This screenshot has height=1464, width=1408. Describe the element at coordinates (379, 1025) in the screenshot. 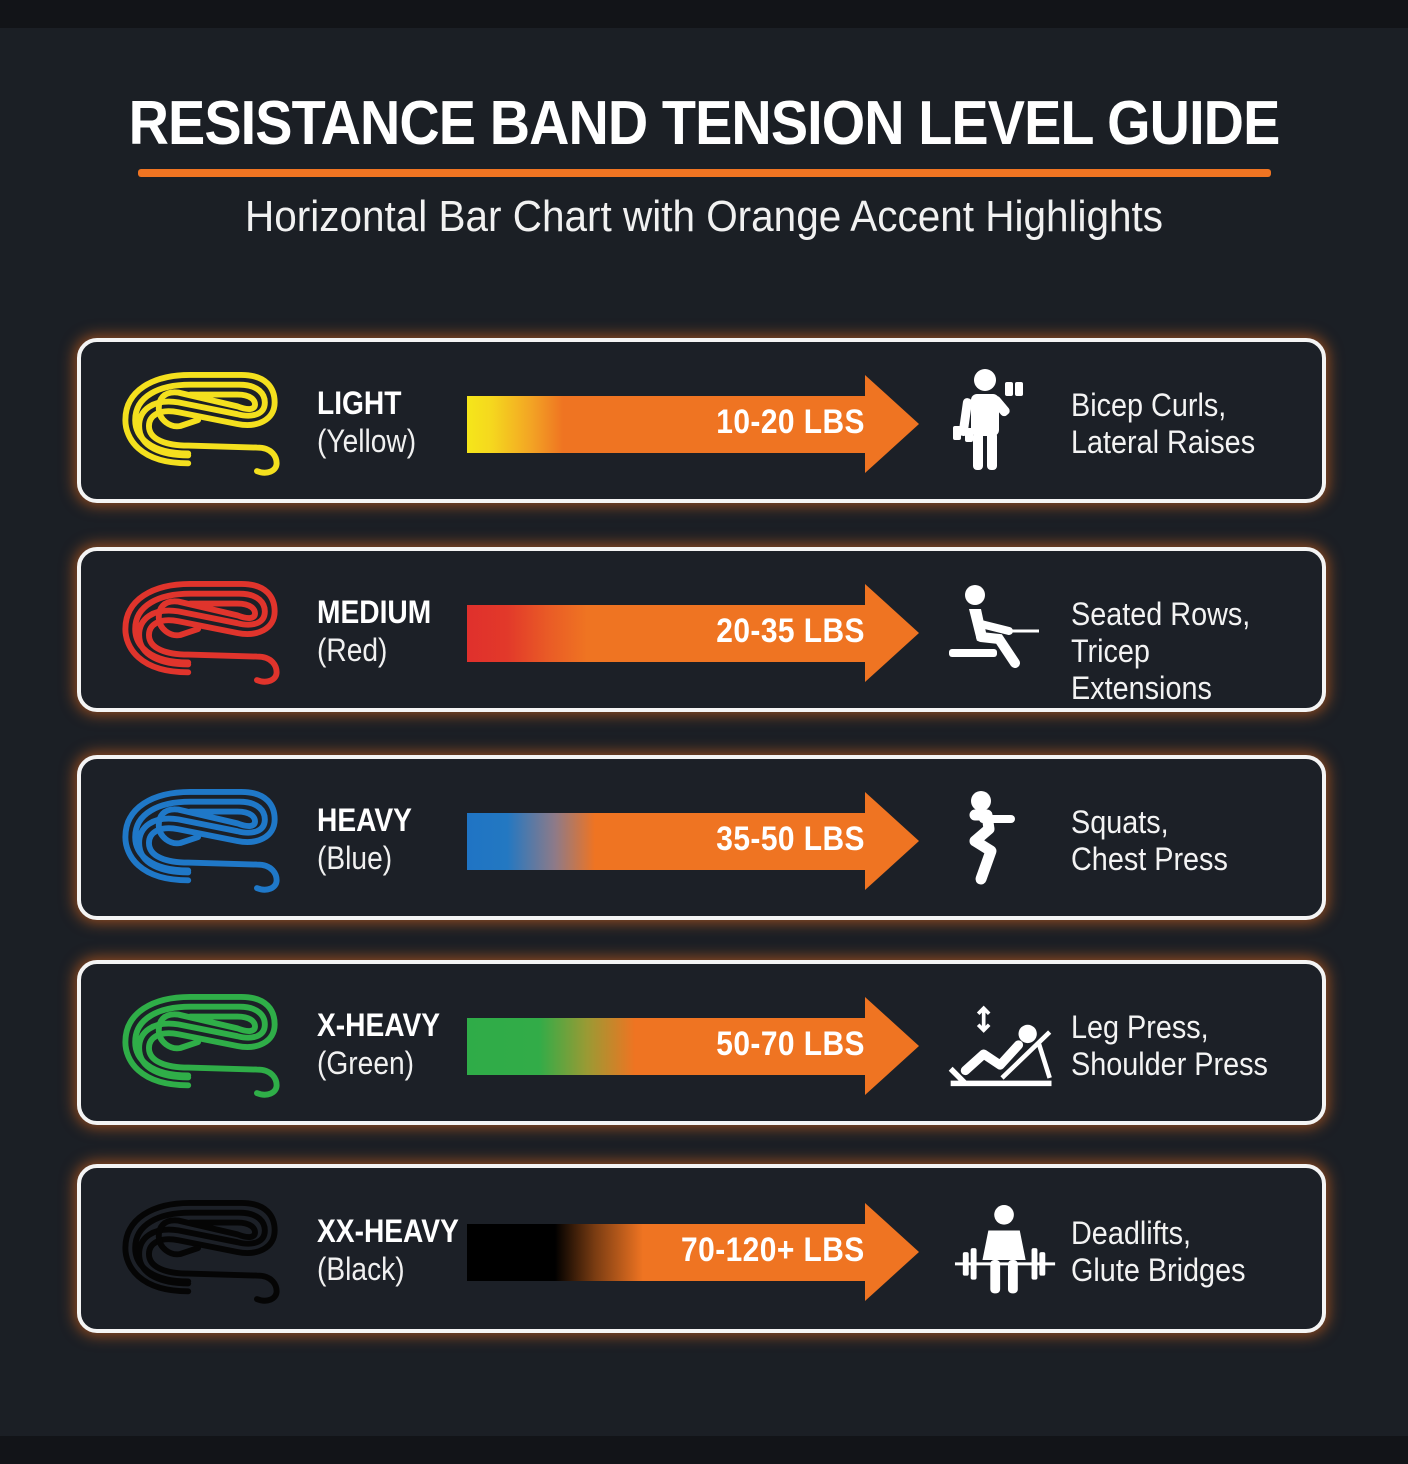

I see `level-name: X-HEAVY` at that location.